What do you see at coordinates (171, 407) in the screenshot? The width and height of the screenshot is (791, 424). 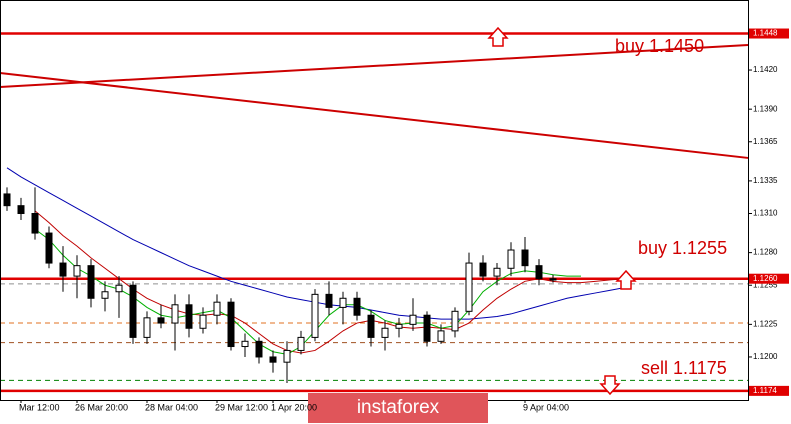 I see `x-tick-label: 28 Mar 04:00` at bounding box center [171, 407].